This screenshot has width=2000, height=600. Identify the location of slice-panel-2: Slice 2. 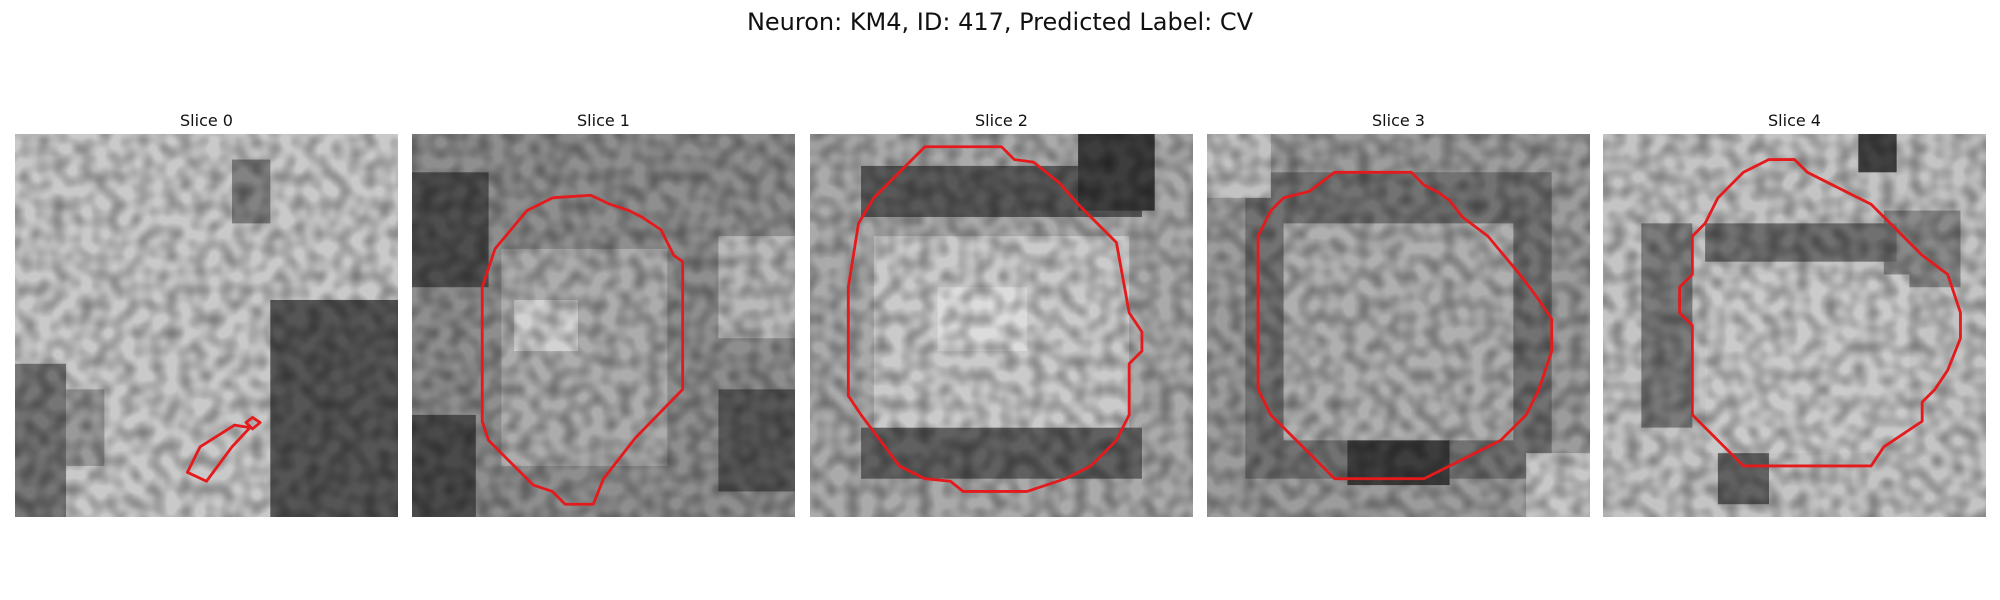
(1001, 312).